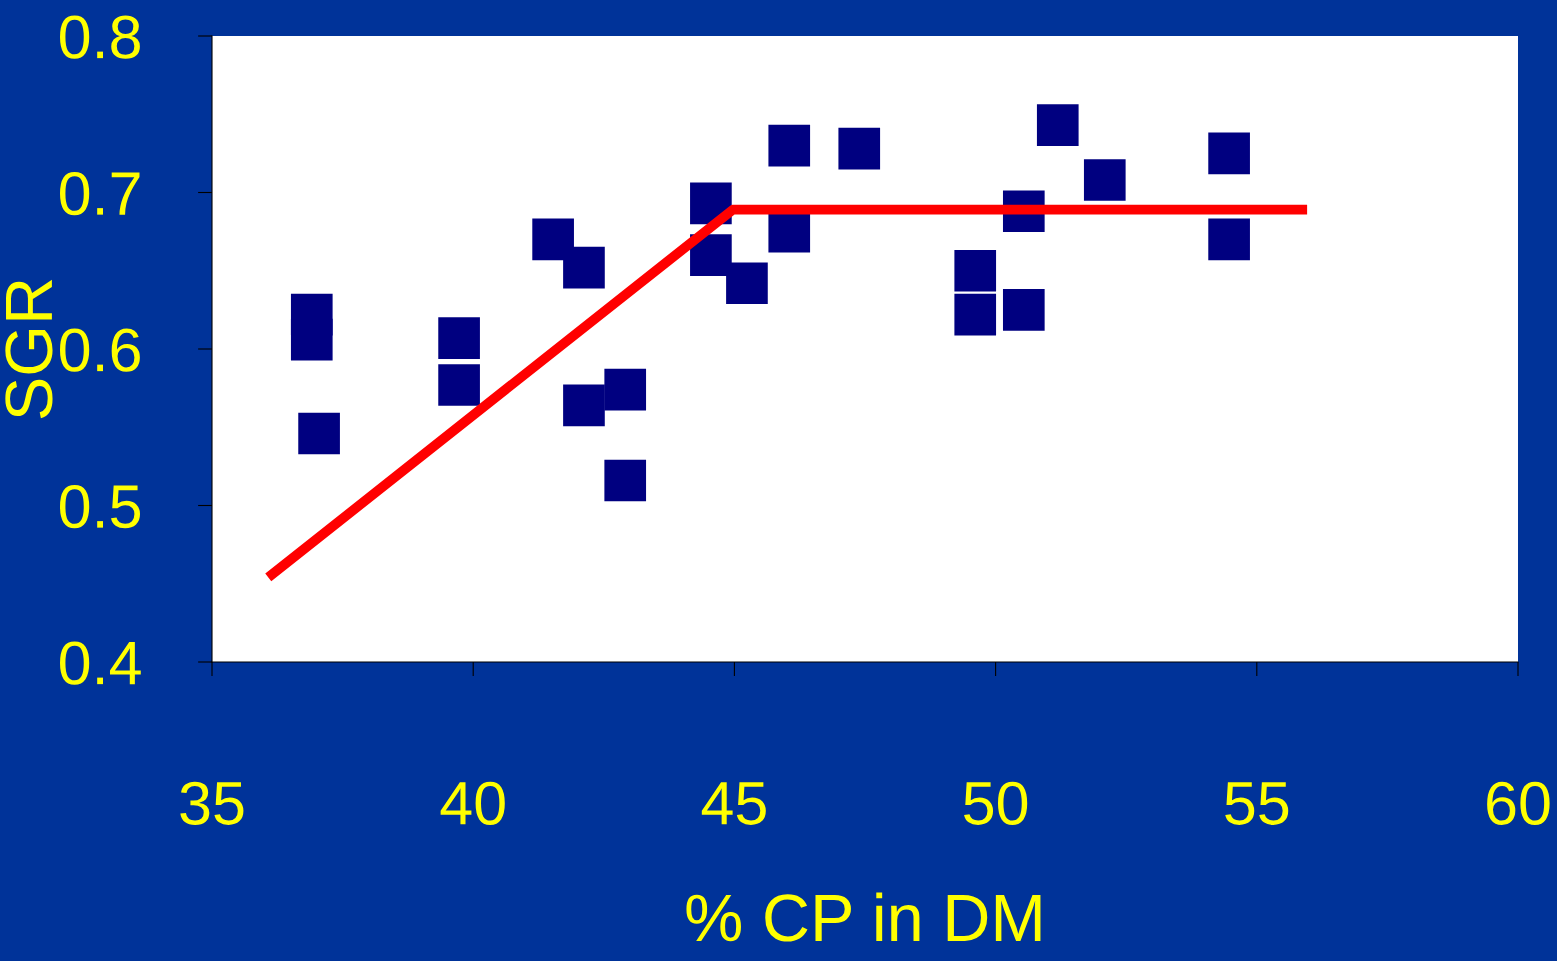 The height and width of the screenshot is (961, 1557). What do you see at coordinates (100, 37) in the screenshot?
I see `y-tick-label: 0.8` at bounding box center [100, 37].